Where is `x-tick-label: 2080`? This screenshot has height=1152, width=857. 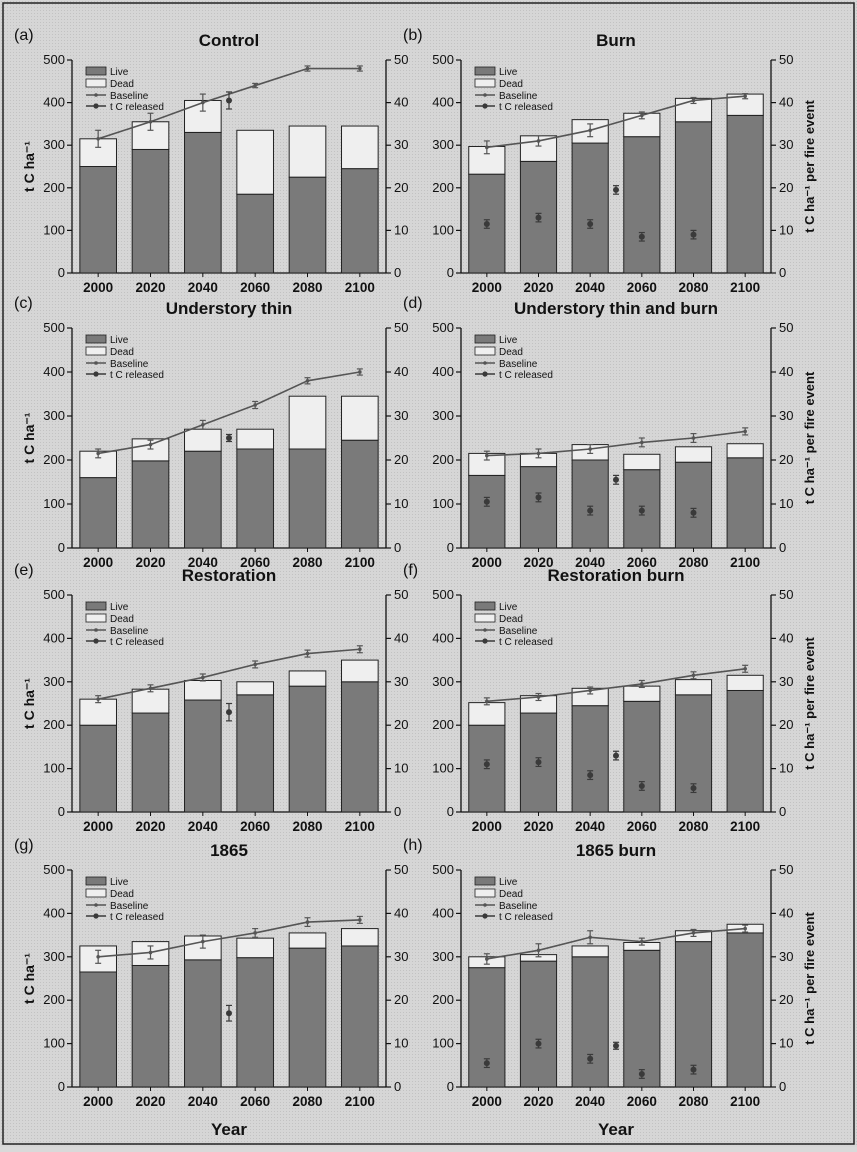 x-tick-label: 2080 is located at coordinates (307, 826).